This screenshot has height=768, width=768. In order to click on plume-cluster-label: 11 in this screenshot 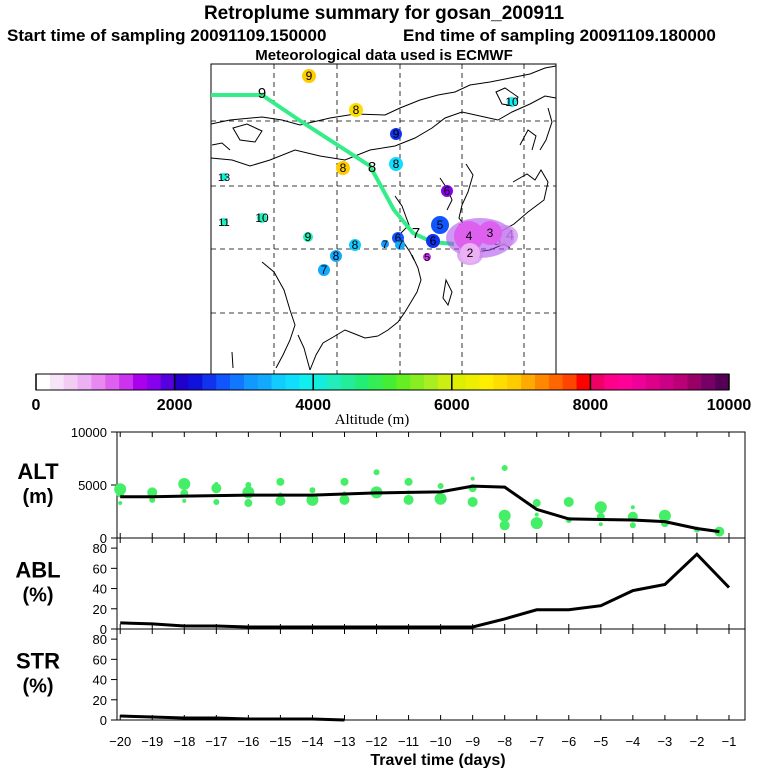, I will do `click(223, 223)`.